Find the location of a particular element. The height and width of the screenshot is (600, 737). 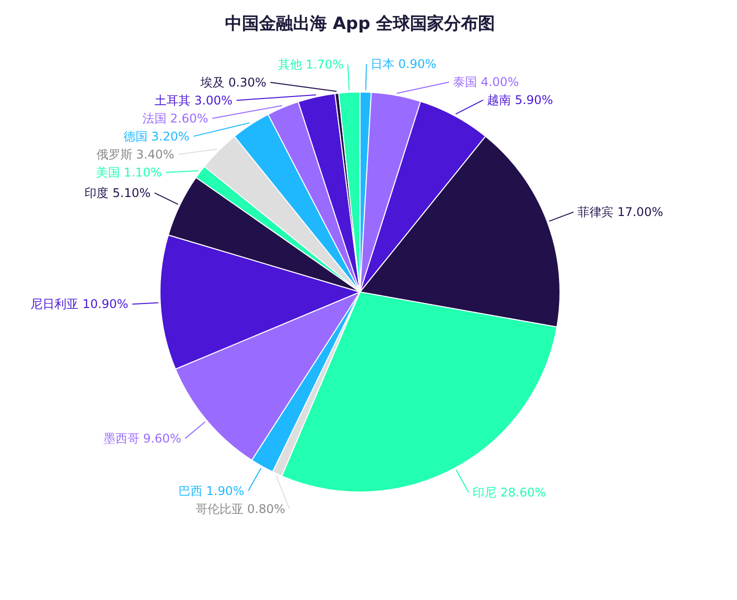

slice-label: 尼日利亚 10.90% is located at coordinates (79, 304).